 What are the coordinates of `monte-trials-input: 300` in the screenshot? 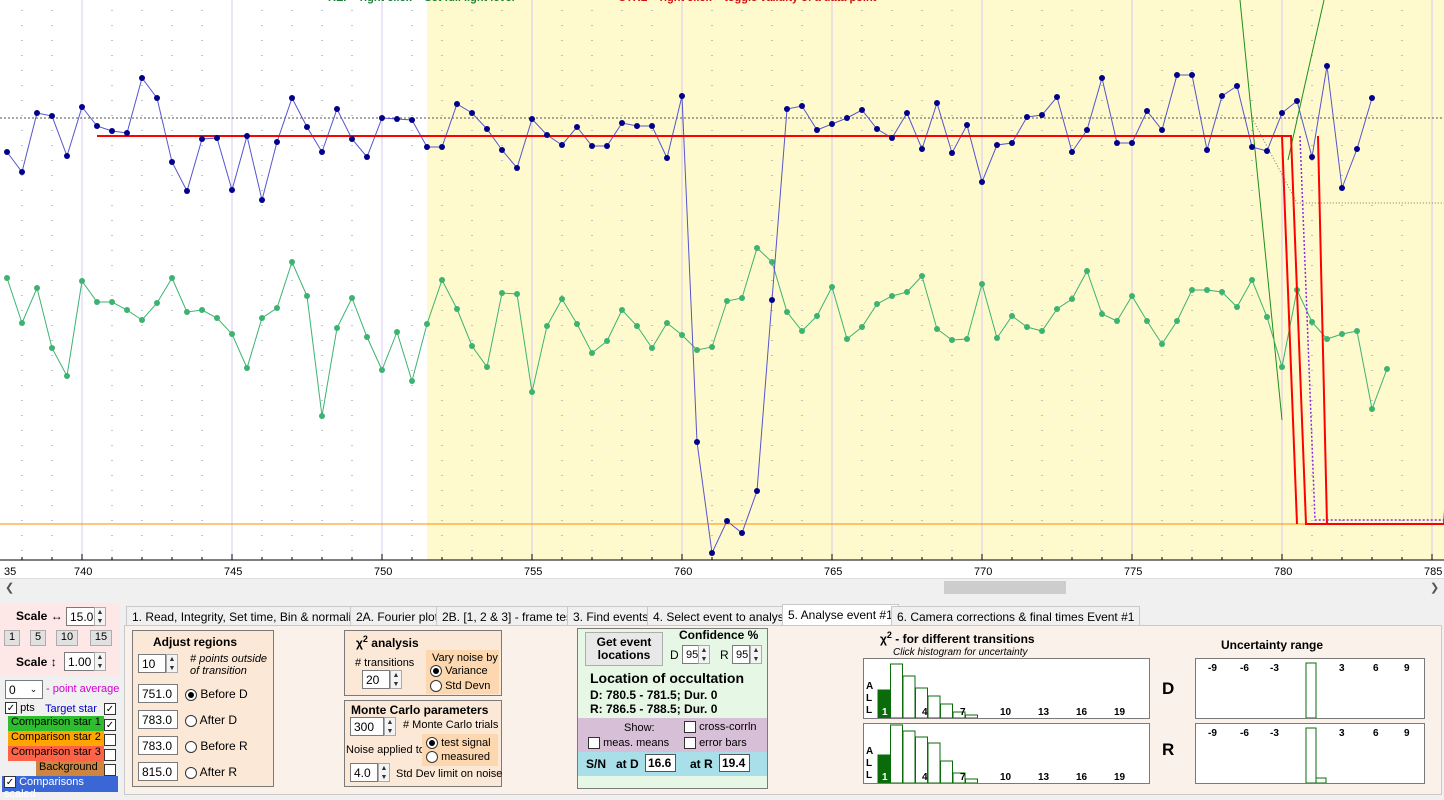 It's located at (367, 726).